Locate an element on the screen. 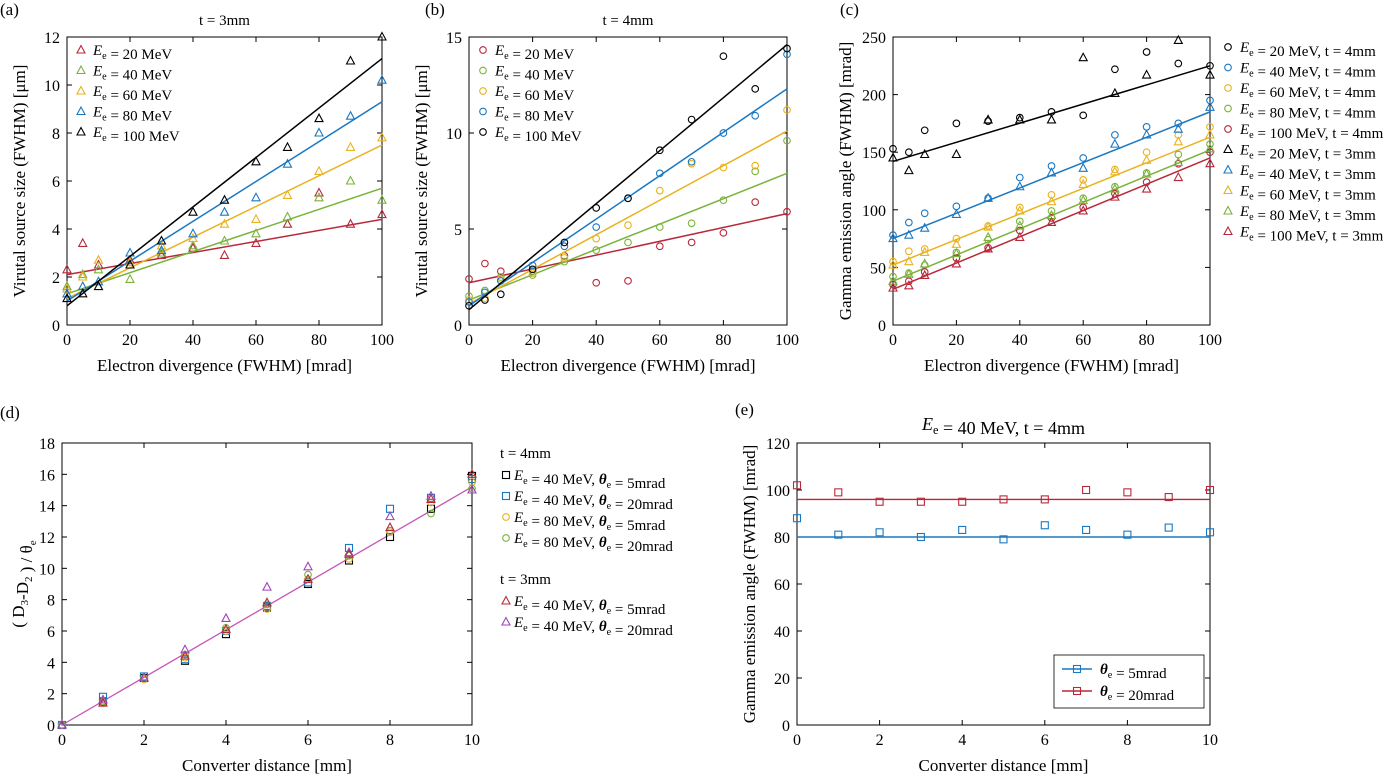 The image size is (1400, 777). y-tick-label: 18 is located at coordinates (47, 444).